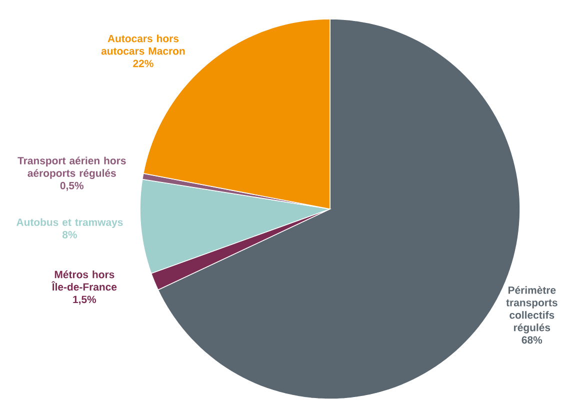  What do you see at coordinates (72, 167) in the screenshot?
I see `slice-label: Transport aérien hors aéroports régulés` at bounding box center [72, 167].